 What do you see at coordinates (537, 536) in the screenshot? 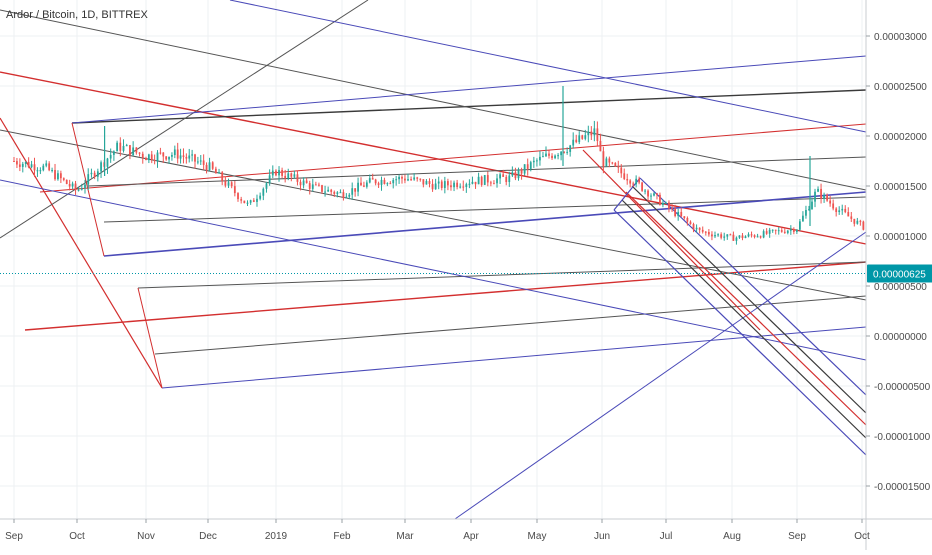
I see `time-tick-label: May` at bounding box center [537, 536].